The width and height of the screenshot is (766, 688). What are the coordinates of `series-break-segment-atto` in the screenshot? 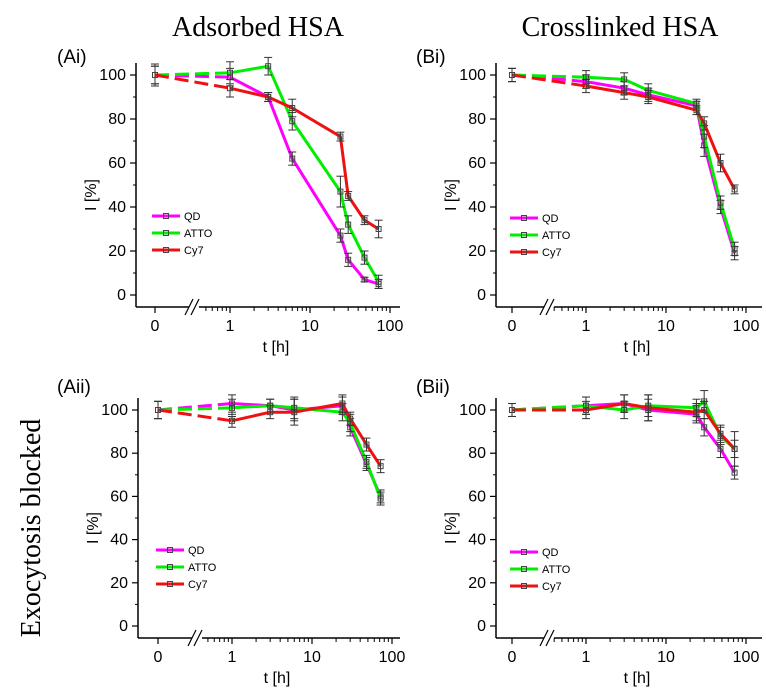 It's located at (195, 409).